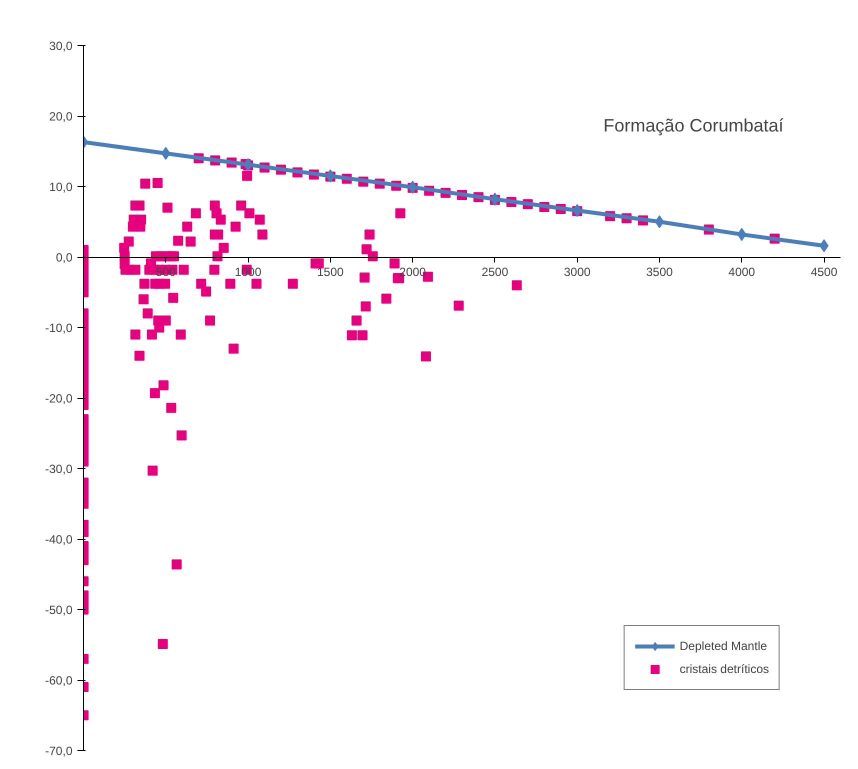 This screenshot has height=769, width=858. What do you see at coordinates (59, 328) in the screenshot?
I see `y-tick-label: -10,0` at bounding box center [59, 328].